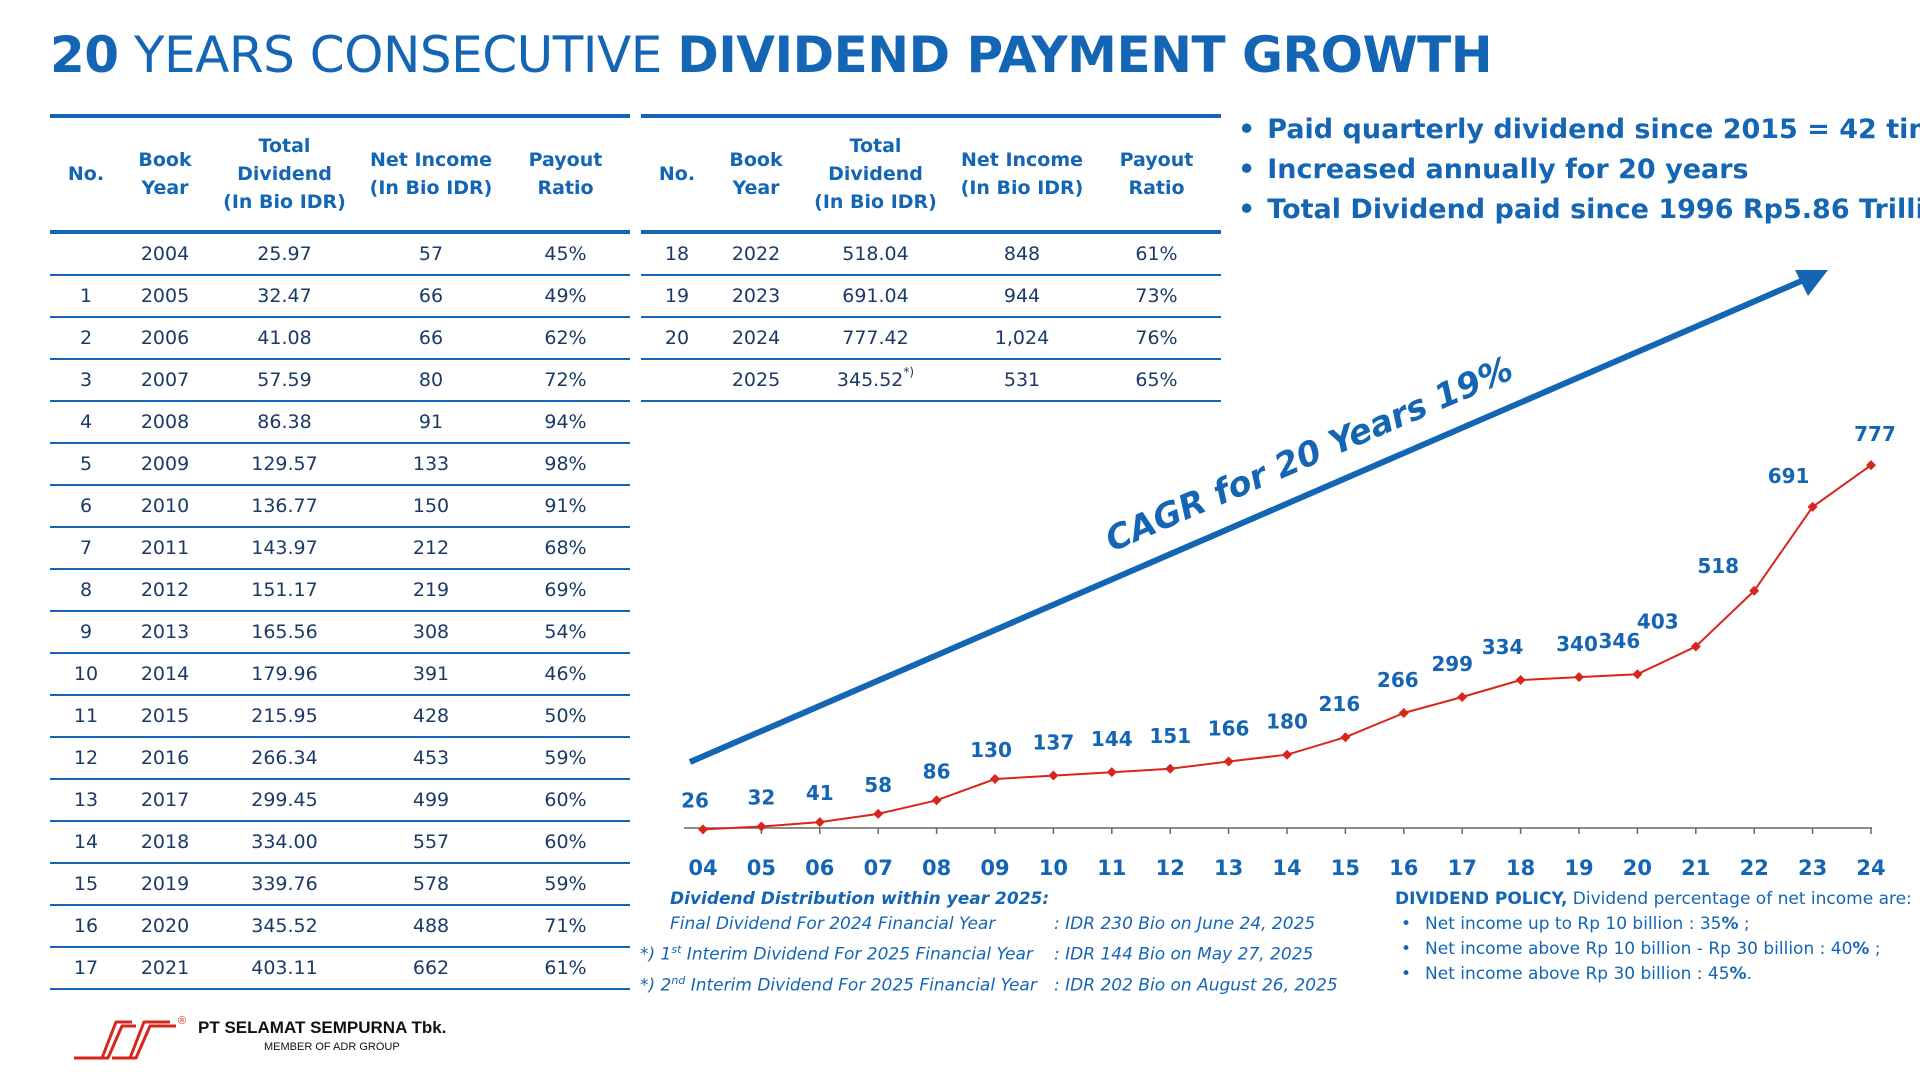 The image size is (1920, 1080). Describe the element at coordinates (284, 758) in the screenshot. I see `cell-dividend: 266.34` at that location.